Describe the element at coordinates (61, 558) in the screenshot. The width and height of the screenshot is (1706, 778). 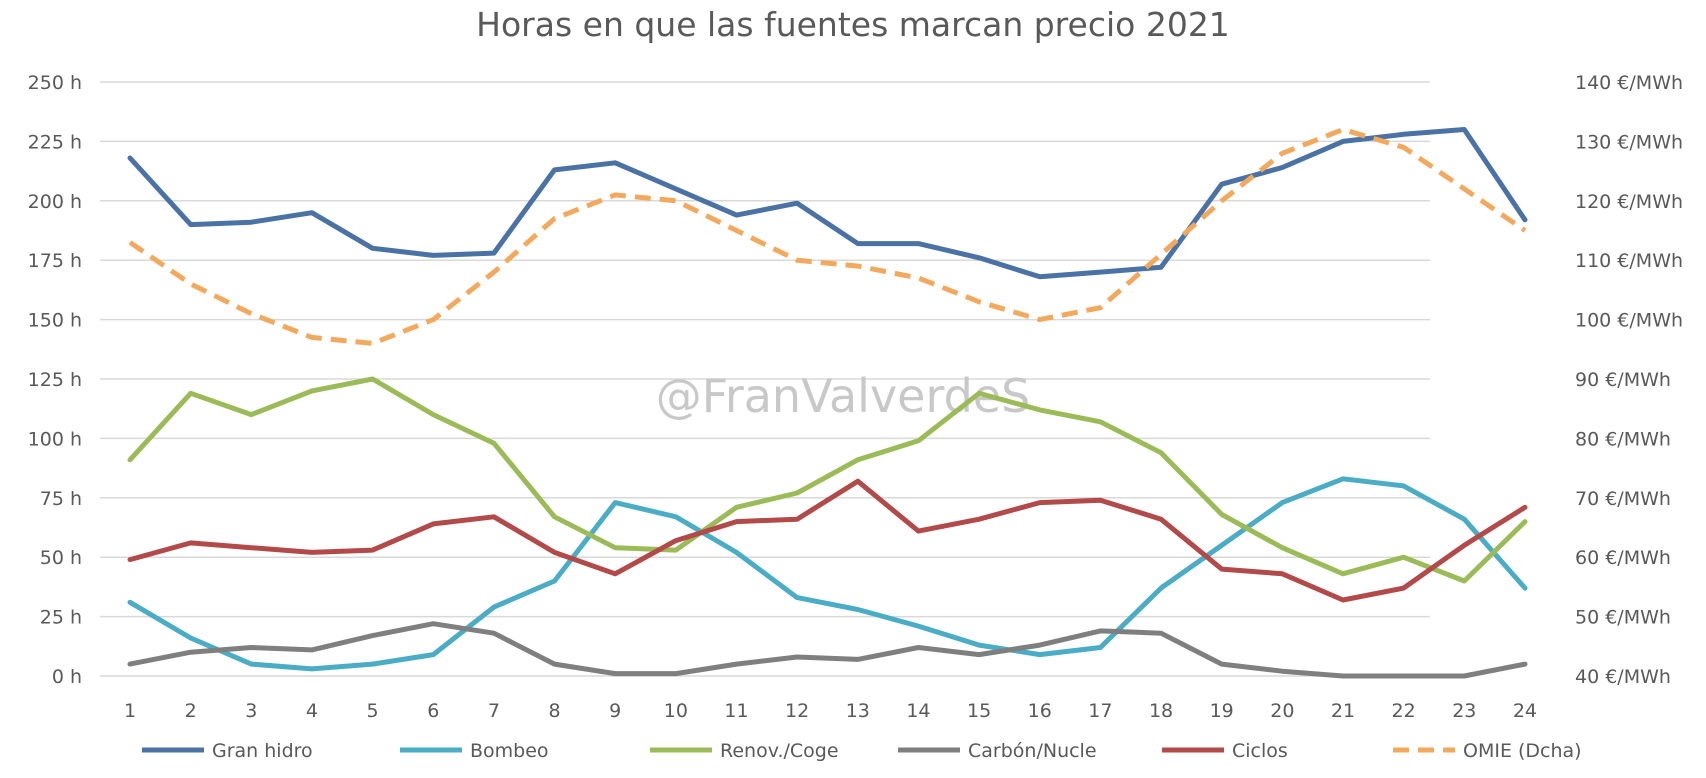
I see `left-tick-label: 50 h` at that location.